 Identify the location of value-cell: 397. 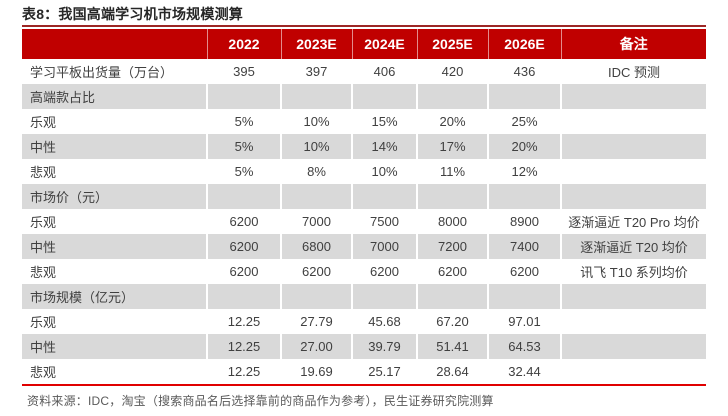
(316, 71).